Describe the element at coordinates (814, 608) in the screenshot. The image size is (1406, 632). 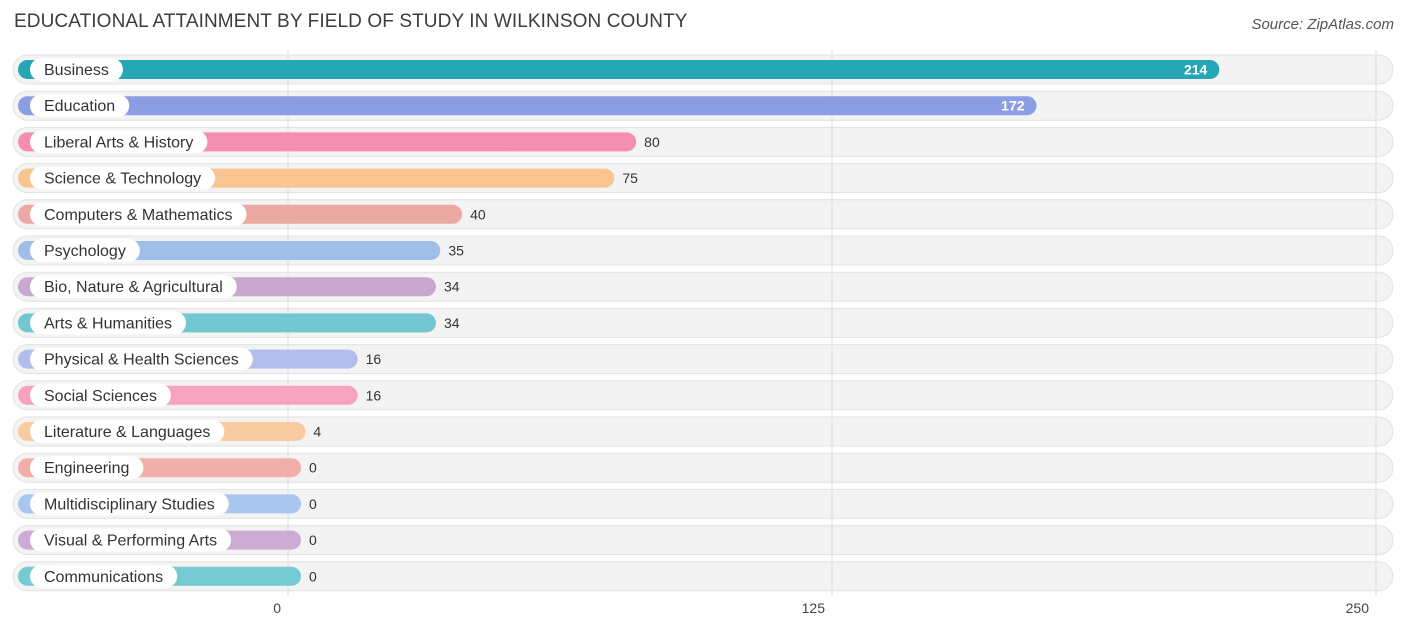
I see `tick-label: 125` at that location.